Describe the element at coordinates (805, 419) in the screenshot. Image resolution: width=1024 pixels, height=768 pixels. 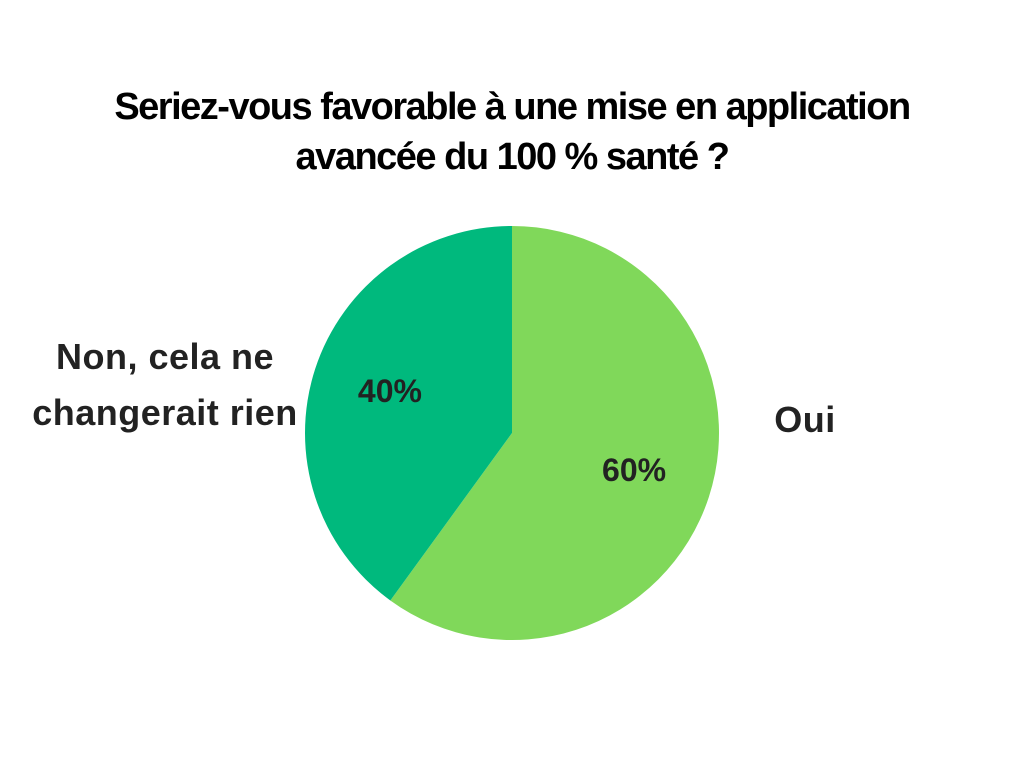
I see `category-label: Oui` at that location.